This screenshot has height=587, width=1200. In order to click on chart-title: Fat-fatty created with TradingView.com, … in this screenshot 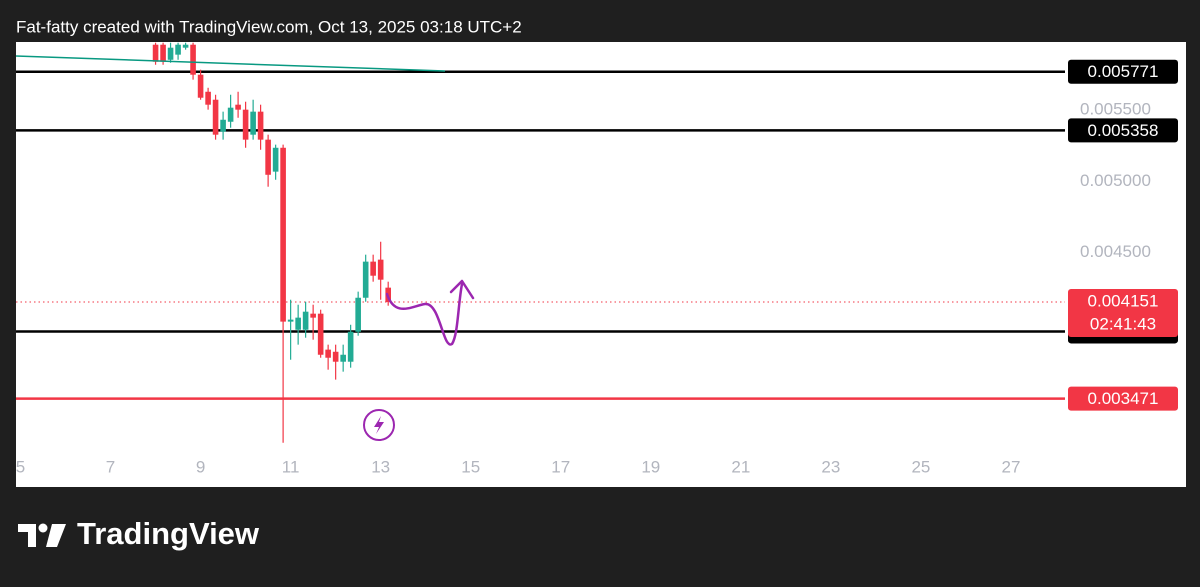, I will do `click(269, 26)`.